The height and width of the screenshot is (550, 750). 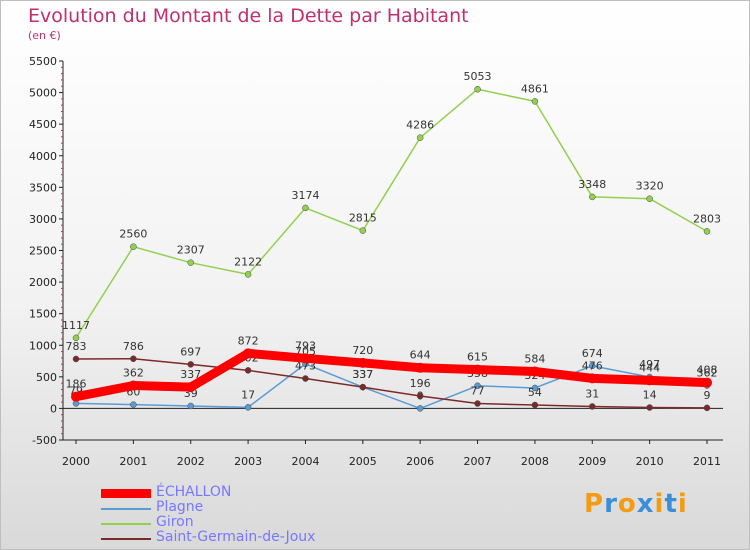 What do you see at coordinates (53, 408) in the screenshot?
I see `y-tick-label: 0` at bounding box center [53, 408].